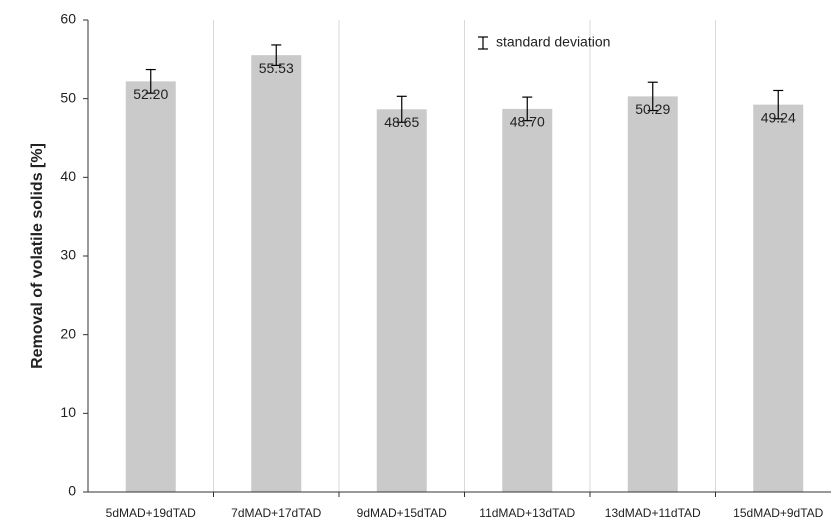 This screenshot has width=831, height=520. I want to click on value-label: 52.20, so click(150, 94).